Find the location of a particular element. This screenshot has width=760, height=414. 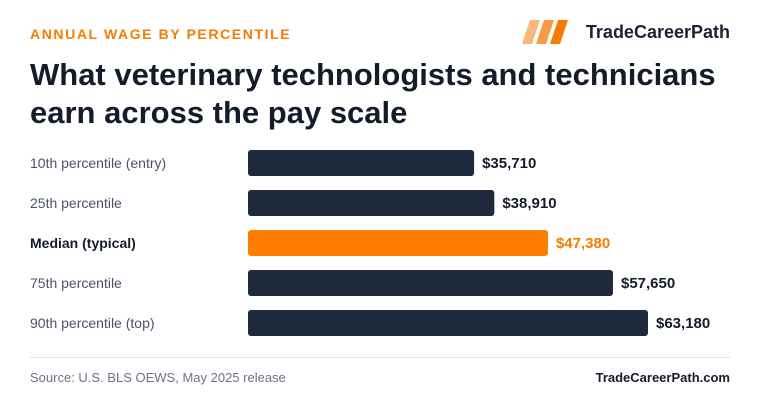

chart-eyebrow-label: ANNUAL WAGE BY PERCENTILE is located at coordinates (161, 34).